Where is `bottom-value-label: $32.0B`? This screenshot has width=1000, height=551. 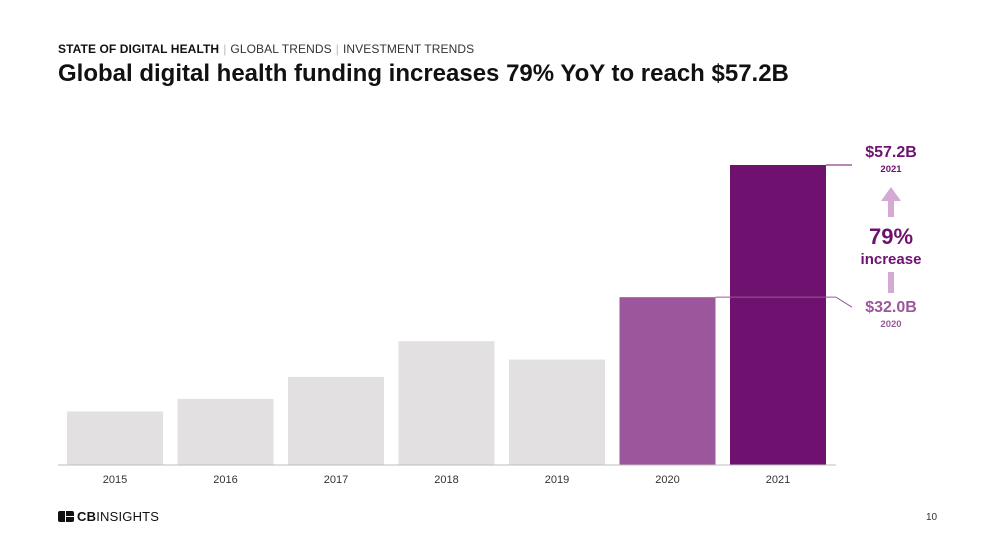
bottom-value-label: $32.0B is located at coordinates (891, 307).